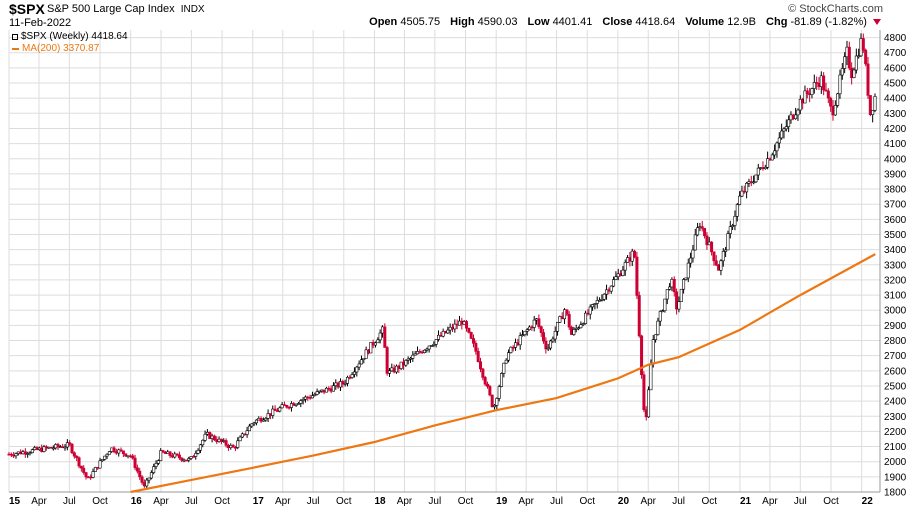  Describe the element at coordinates (572, 22) in the screenshot. I see `low-value: 4401.41` at that location.